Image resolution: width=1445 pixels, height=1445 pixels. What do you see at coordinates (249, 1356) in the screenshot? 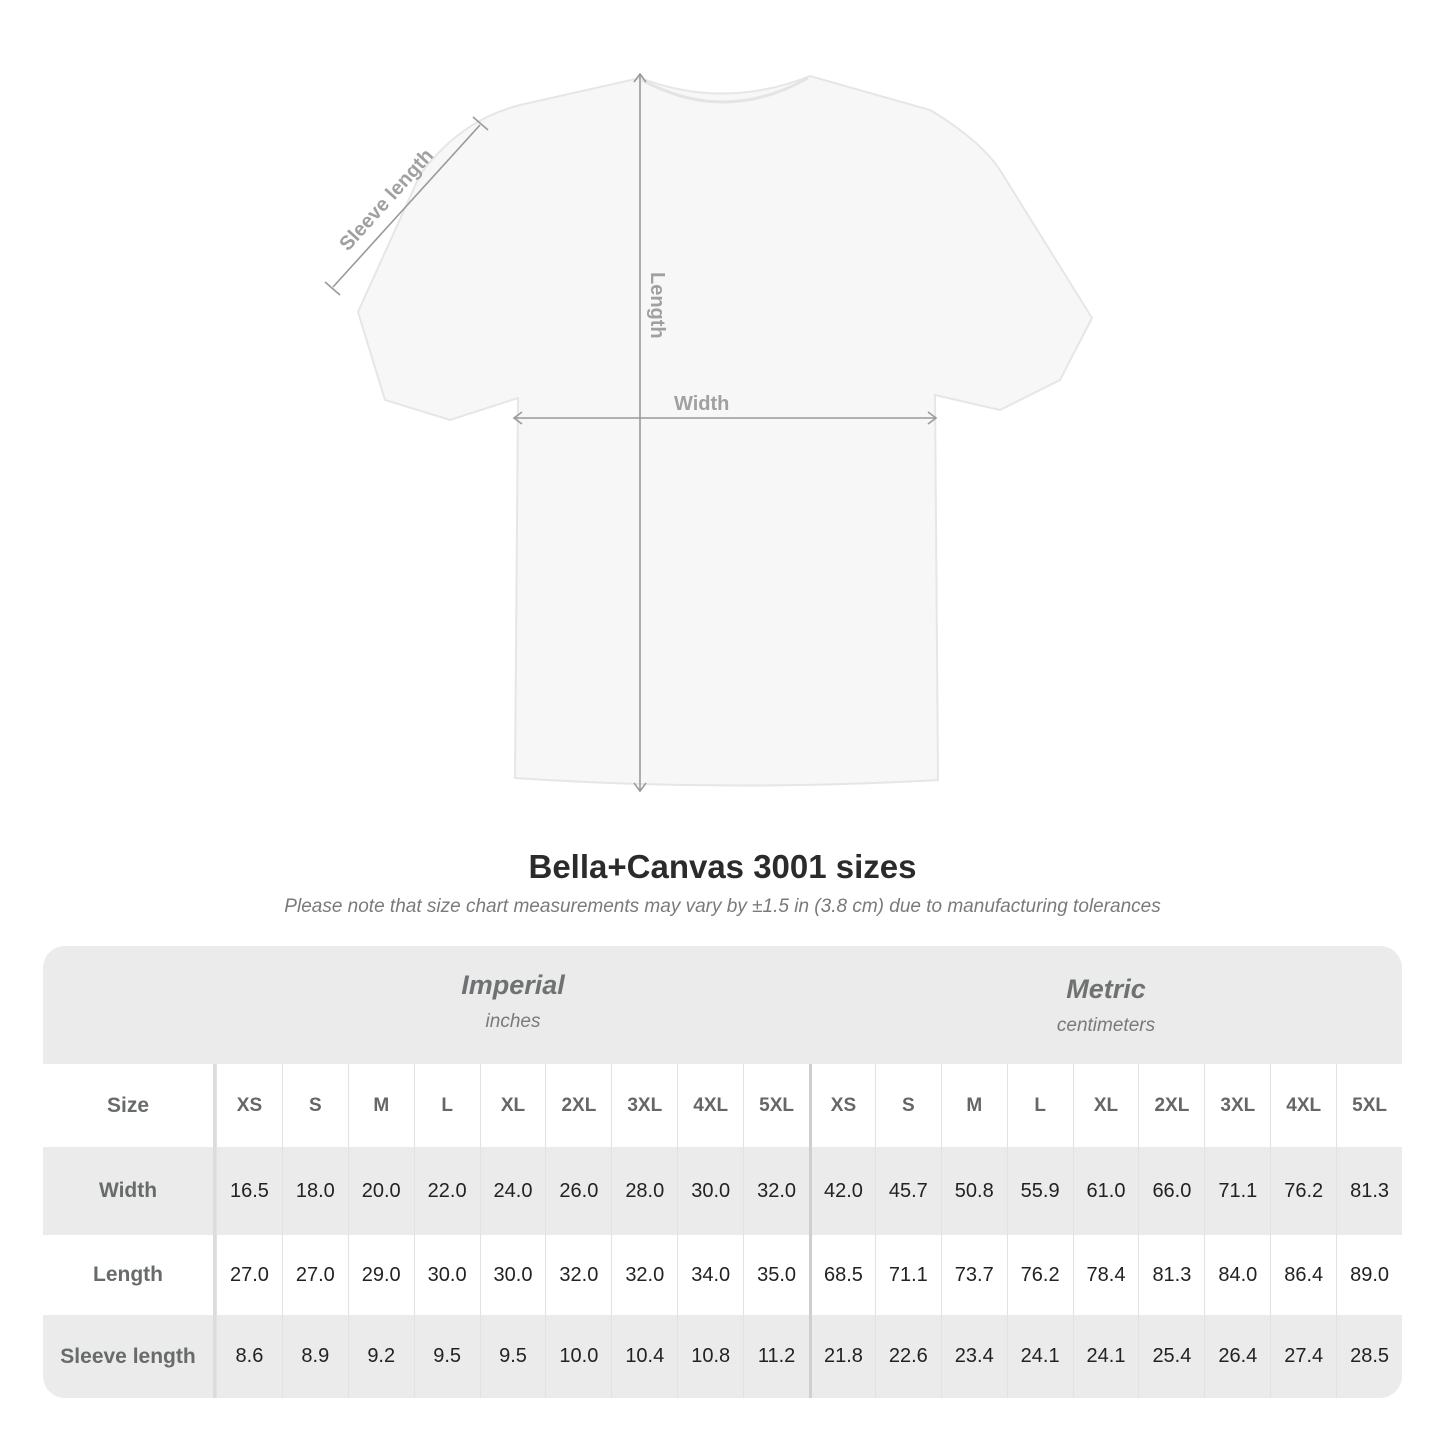
I see `value-cell: 8.6` at bounding box center [249, 1356].